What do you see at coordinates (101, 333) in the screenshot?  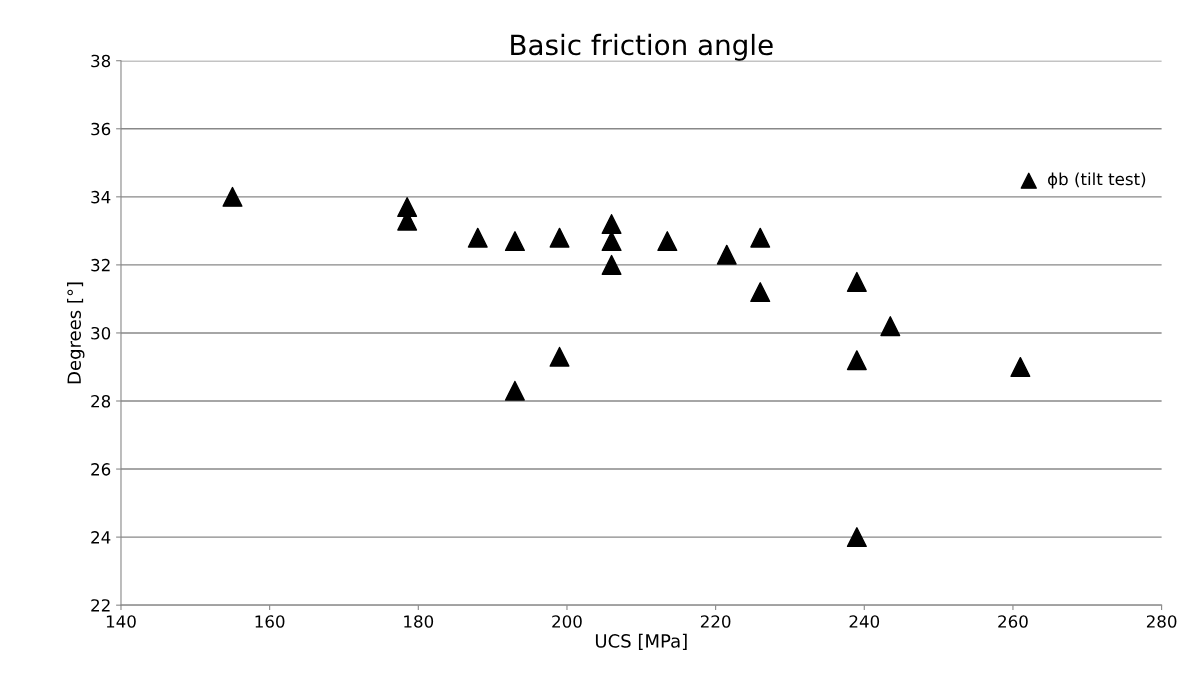 I see `y-tick-label: 30` at bounding box center [101, 333].